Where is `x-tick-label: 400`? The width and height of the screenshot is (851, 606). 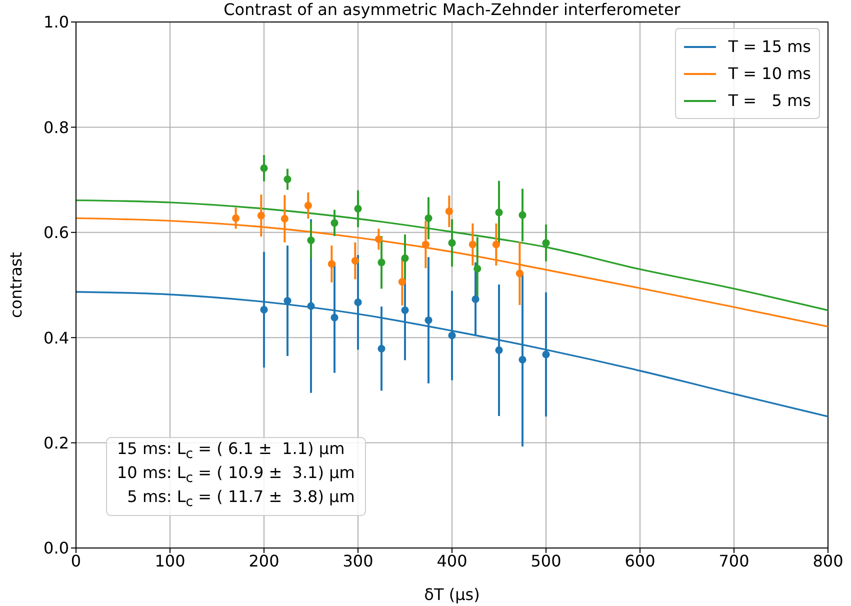
x-tick-label: 400 is located at coordinates (452, 560).